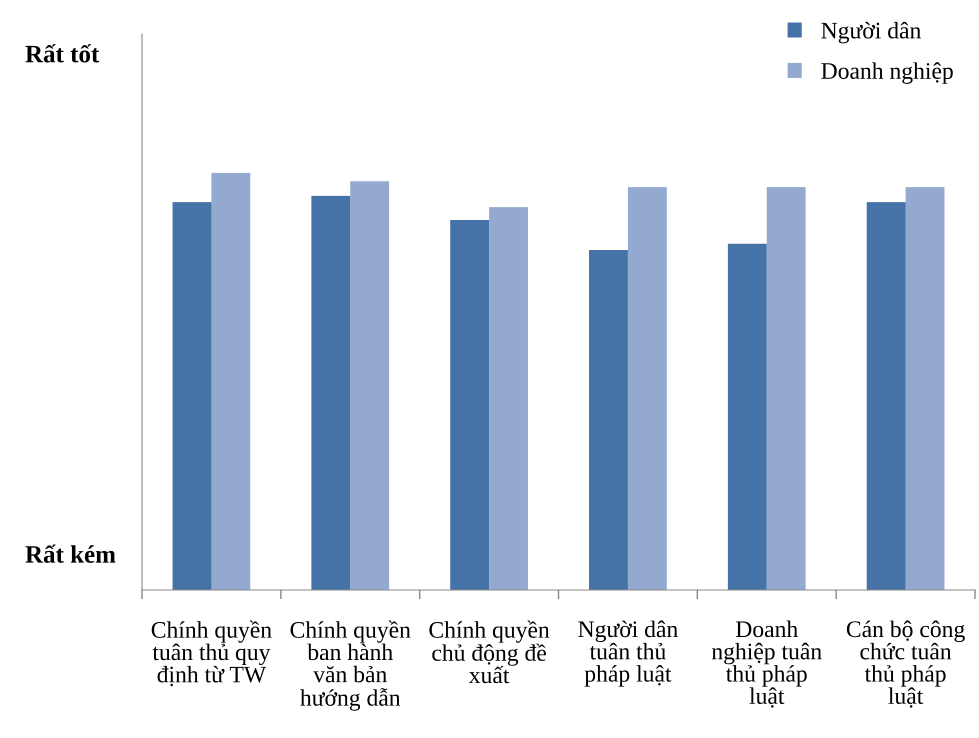 Image resolution: width=979 pixels, height=738 pixels. I want to click on x-tick-label: Doanh nghiệp tuân thủ pháp luật, so click(767, 664).